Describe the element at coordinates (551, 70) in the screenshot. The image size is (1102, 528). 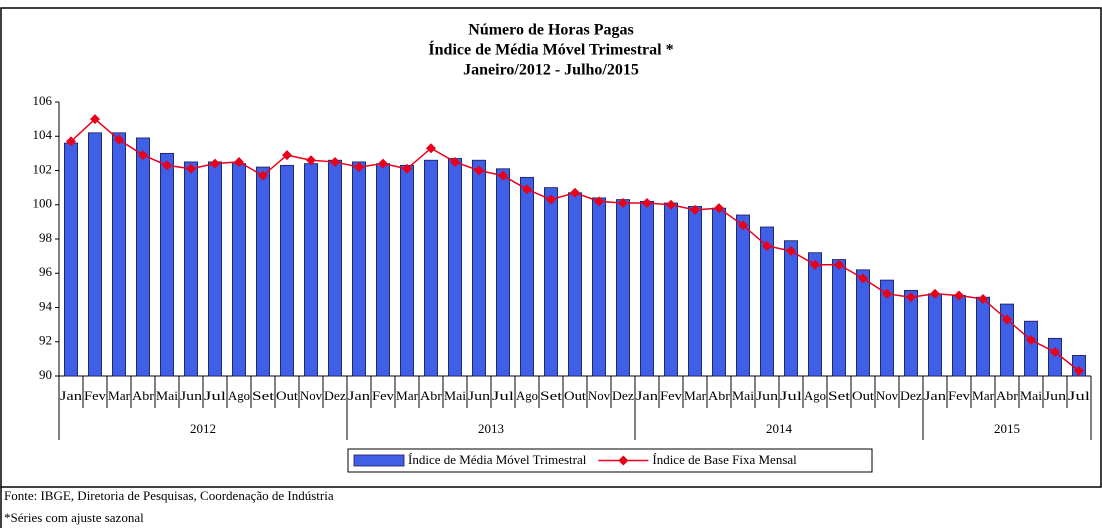
I see `chart-subtitle: Janeiro/2012 - Julho/2015` at that location.